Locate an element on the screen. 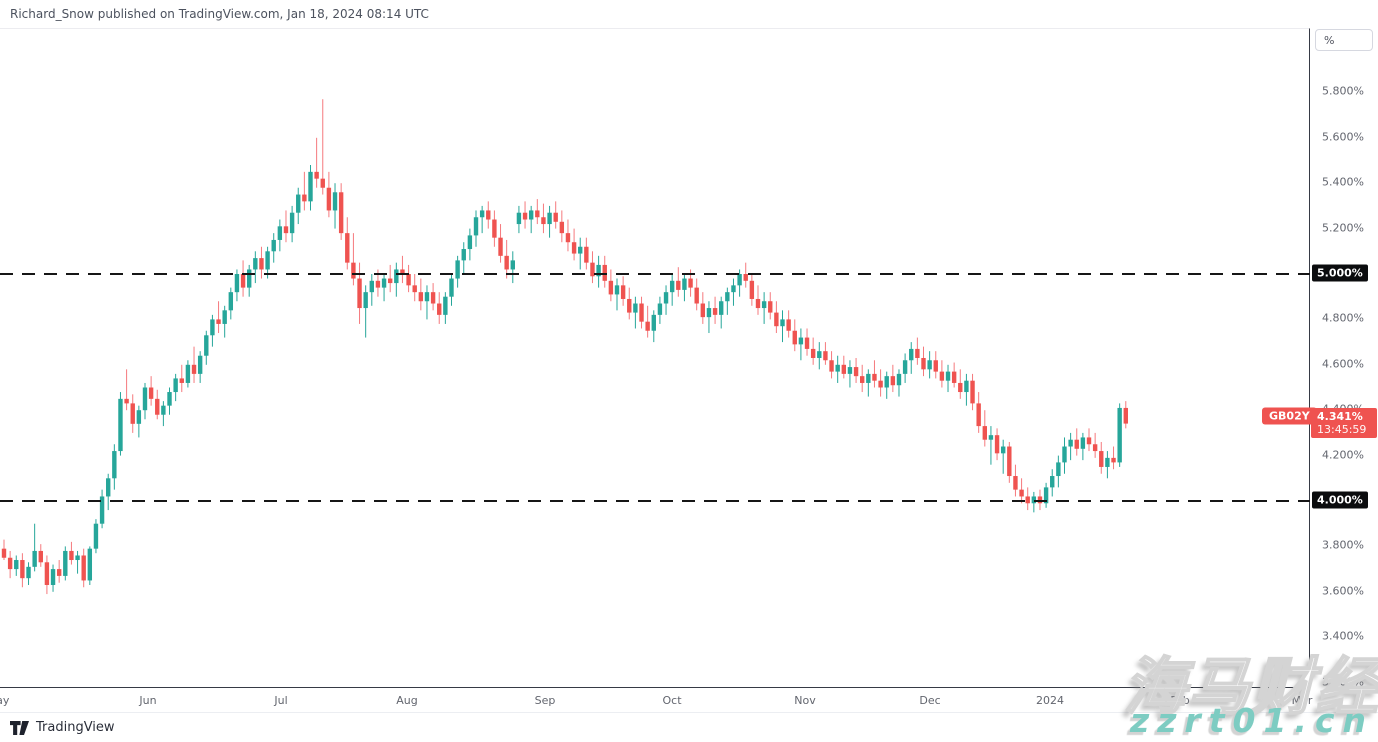 The height and width of the screenshot is (742, 1378). tradingview-brand-link: TradingView is located at coordinates (75, 727).